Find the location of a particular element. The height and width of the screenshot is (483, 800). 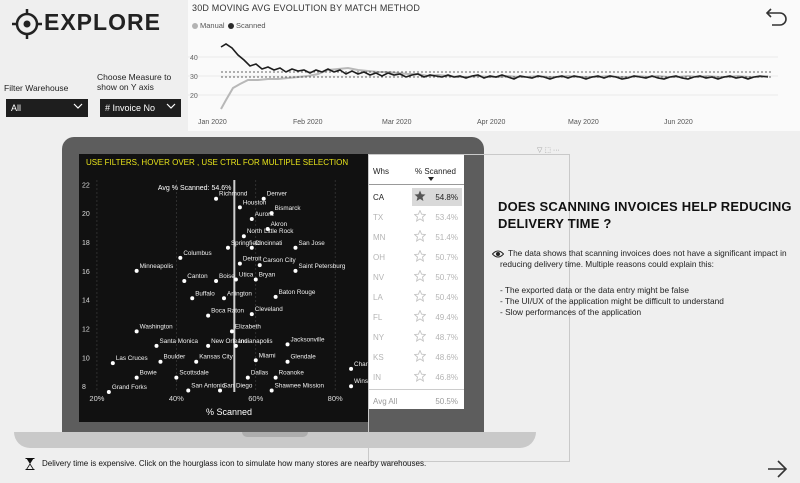

scatter-point: Roanoke is located at coordinates (289, 375).